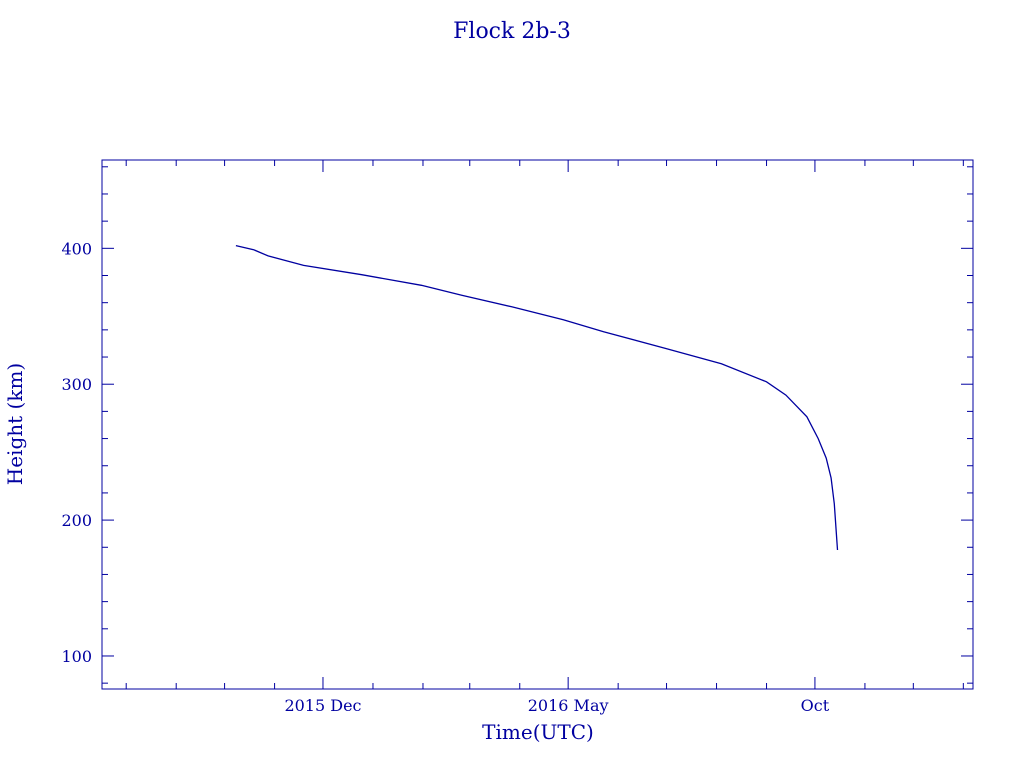  I want to click on y-tick-label: 300, so click(76, 384).